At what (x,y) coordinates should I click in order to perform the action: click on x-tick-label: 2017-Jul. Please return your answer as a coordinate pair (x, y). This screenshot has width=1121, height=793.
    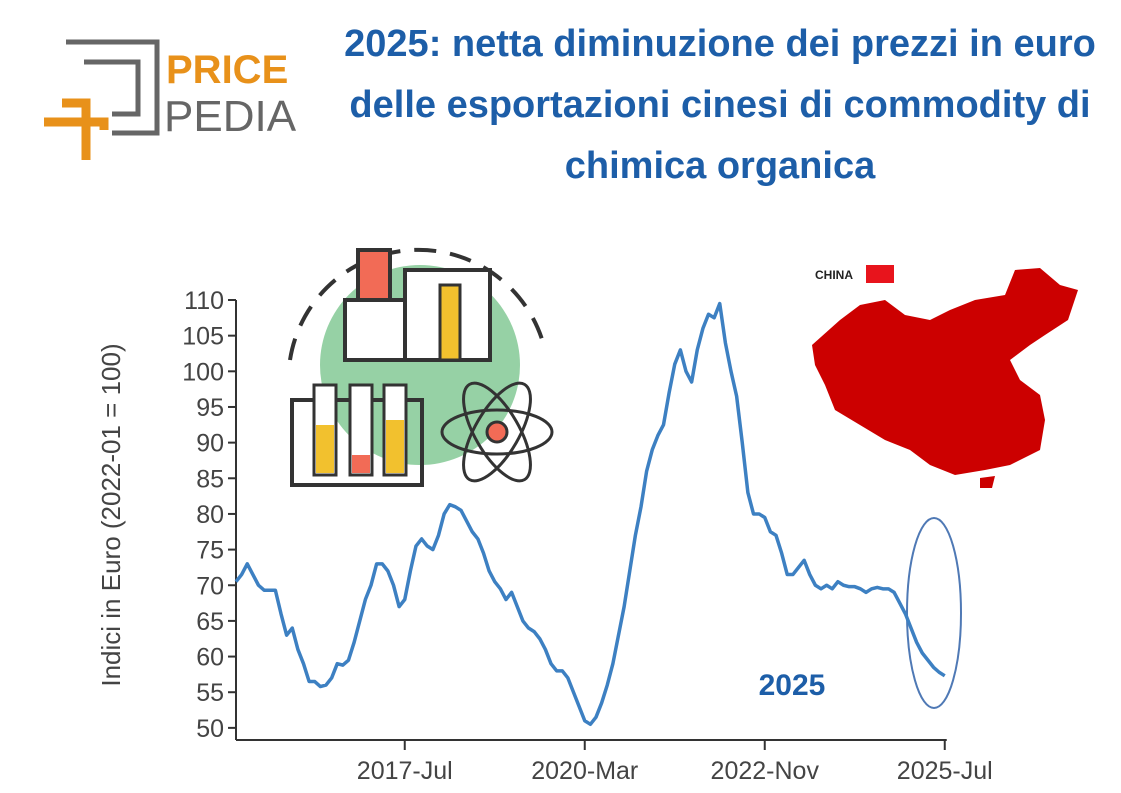
    Looking at the image, I should click on (405, 771).